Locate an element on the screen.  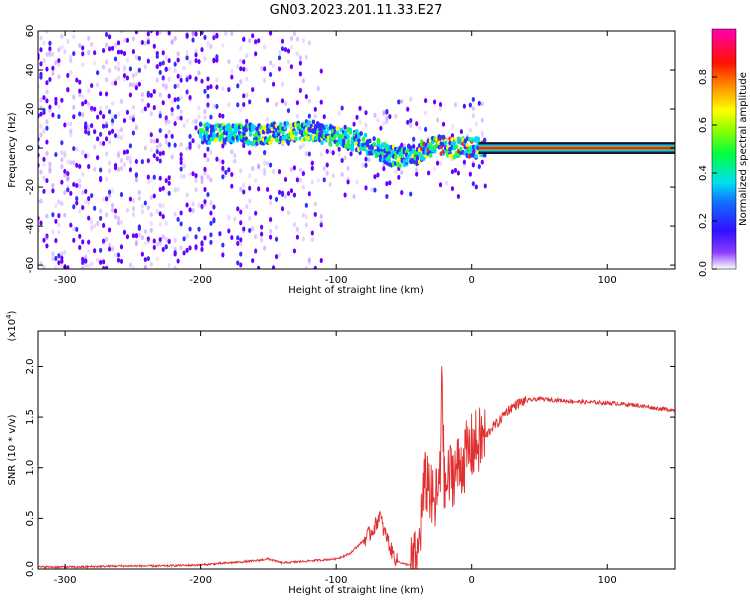
y-tick-label: -60 is located at coordinates (30, 265).